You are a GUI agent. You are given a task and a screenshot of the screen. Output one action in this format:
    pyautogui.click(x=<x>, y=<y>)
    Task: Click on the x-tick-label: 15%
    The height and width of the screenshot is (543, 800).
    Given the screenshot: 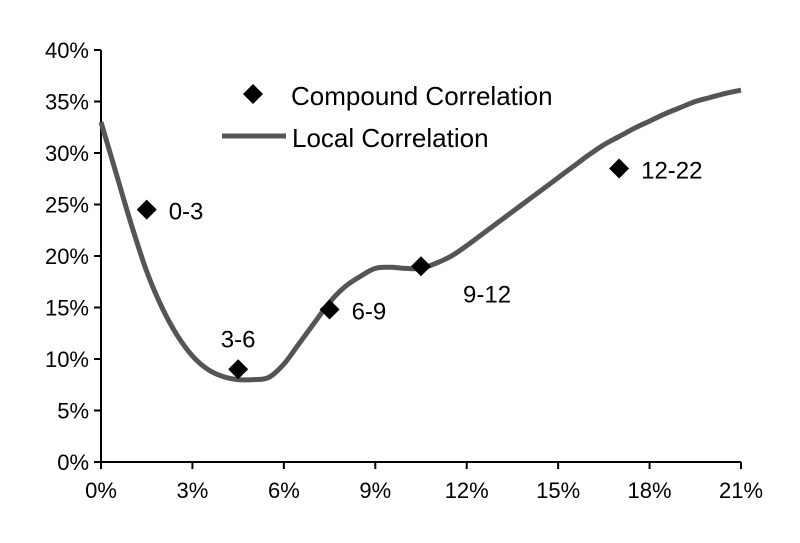 What is the action you would take?
    pyautogui.click(x=558, y=490)
    